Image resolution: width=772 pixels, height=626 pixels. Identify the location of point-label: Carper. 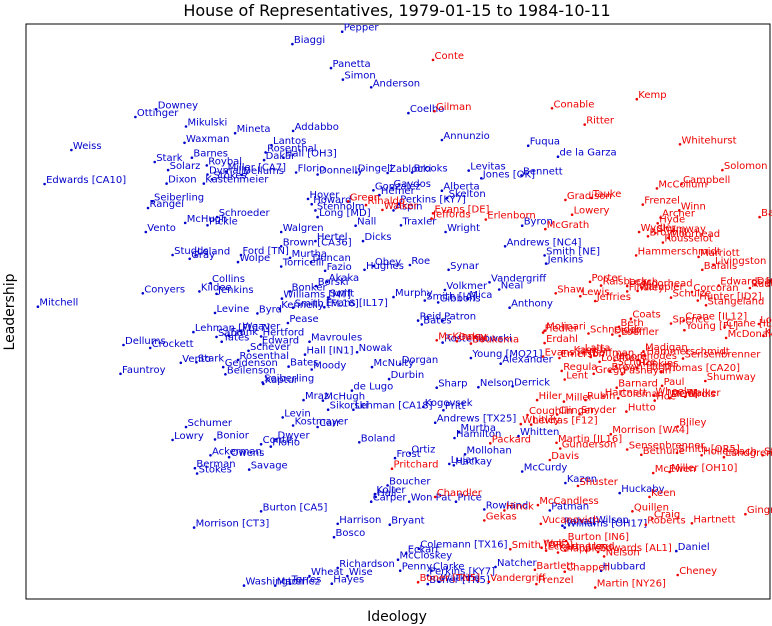
(390, 498).